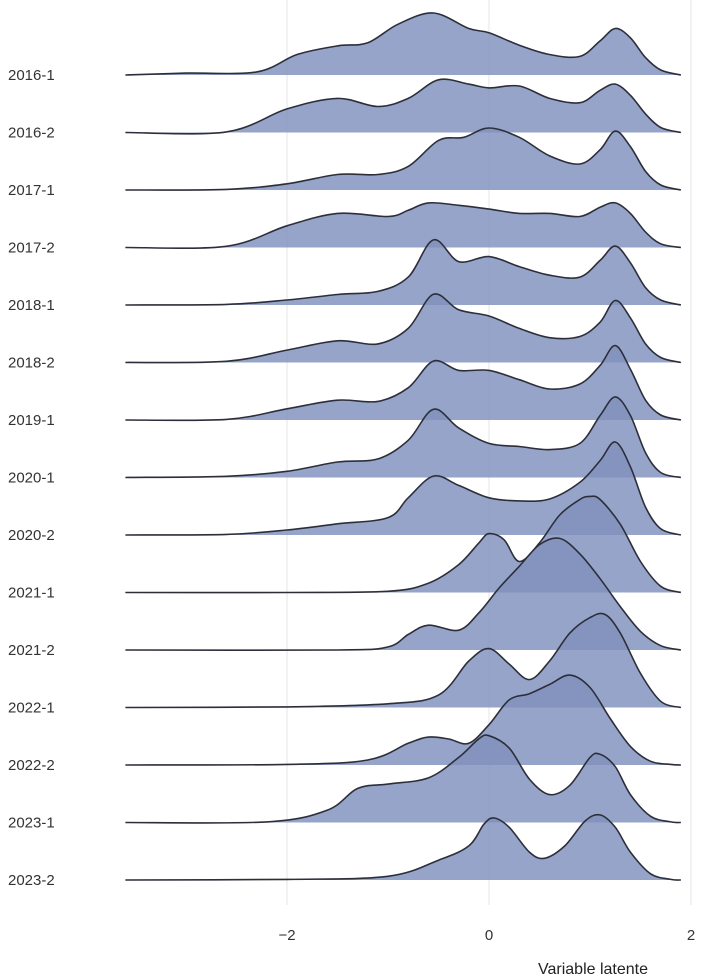 The height and width of the screenshot is (980, 702). What do you see at coordinates (286, 935) in the screenshot?
I see `x-tick-label: −2` at bounding box center [286, 935].